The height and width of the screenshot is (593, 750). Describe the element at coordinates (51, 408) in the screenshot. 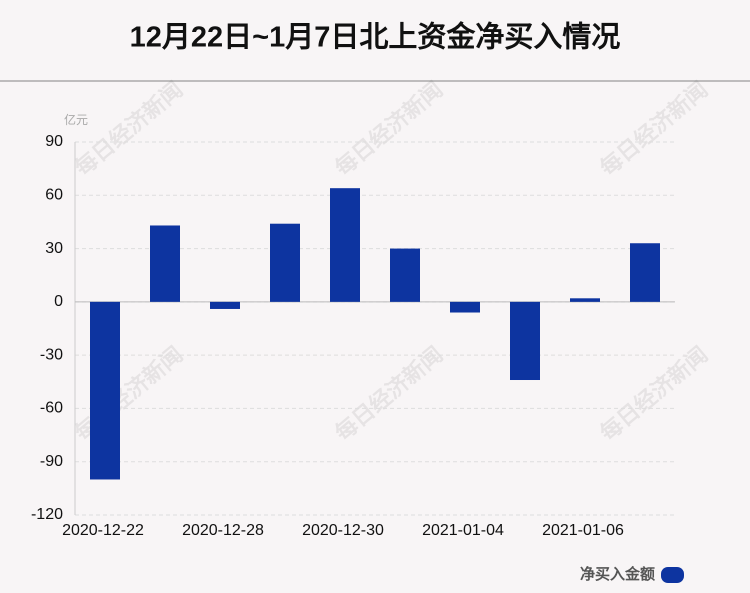

I see `y-tick-label: -60` at that location.